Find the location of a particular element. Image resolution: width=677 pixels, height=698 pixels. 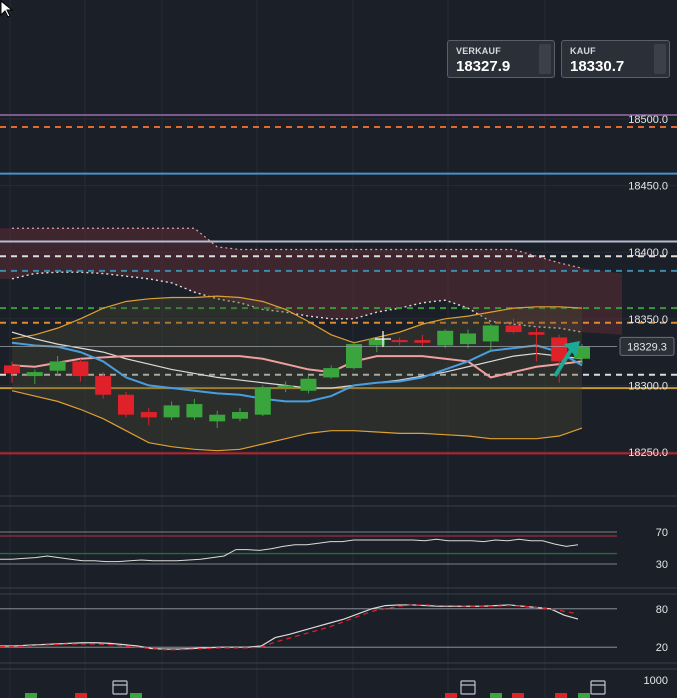

candlesticks is located at coordinates (297, 373).